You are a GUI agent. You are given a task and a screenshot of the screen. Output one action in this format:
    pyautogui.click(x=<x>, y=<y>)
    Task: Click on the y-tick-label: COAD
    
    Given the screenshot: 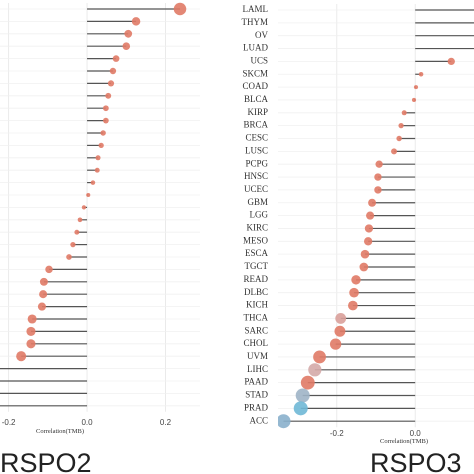 What is the action you would take?
    pyautogui.click(x=255, y=86)
    